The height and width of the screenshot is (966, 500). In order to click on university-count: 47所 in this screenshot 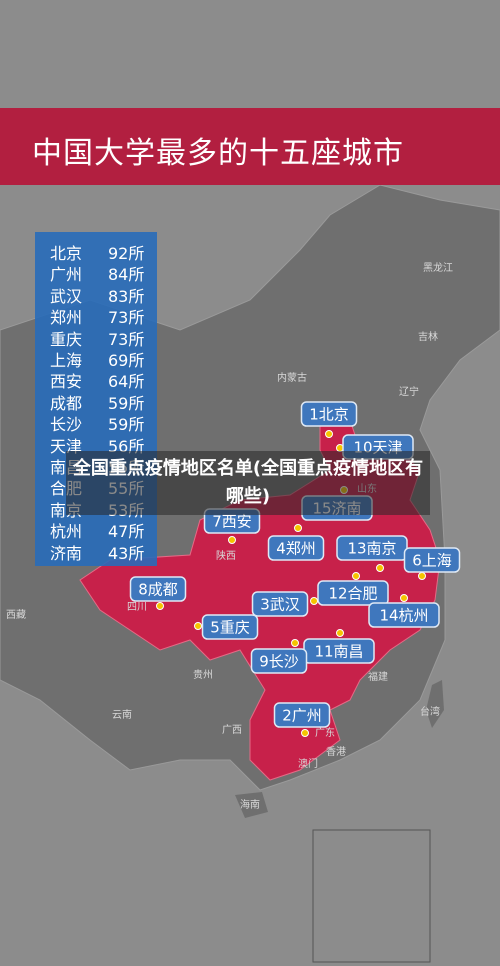, I will do `click(126, 532)`.